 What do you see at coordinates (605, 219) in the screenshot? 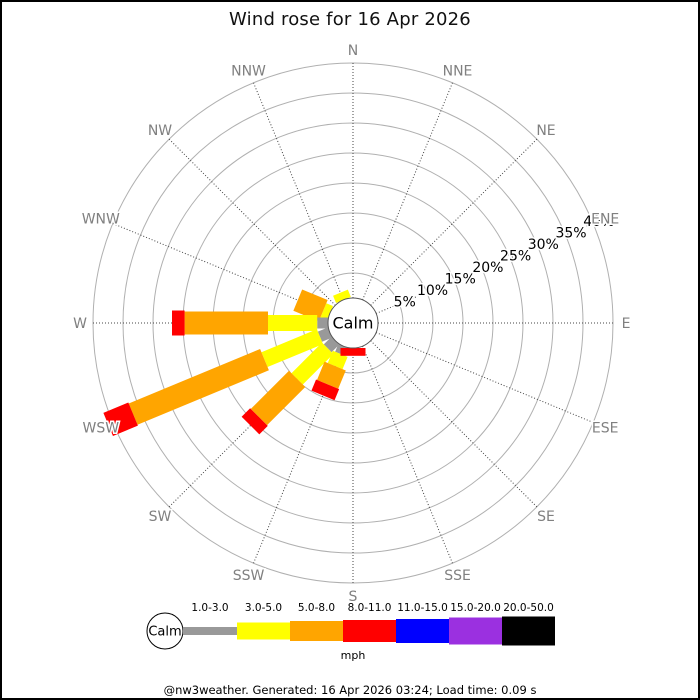
I see `compass-label-ENE: ENE` at bounding box center [605, 219].